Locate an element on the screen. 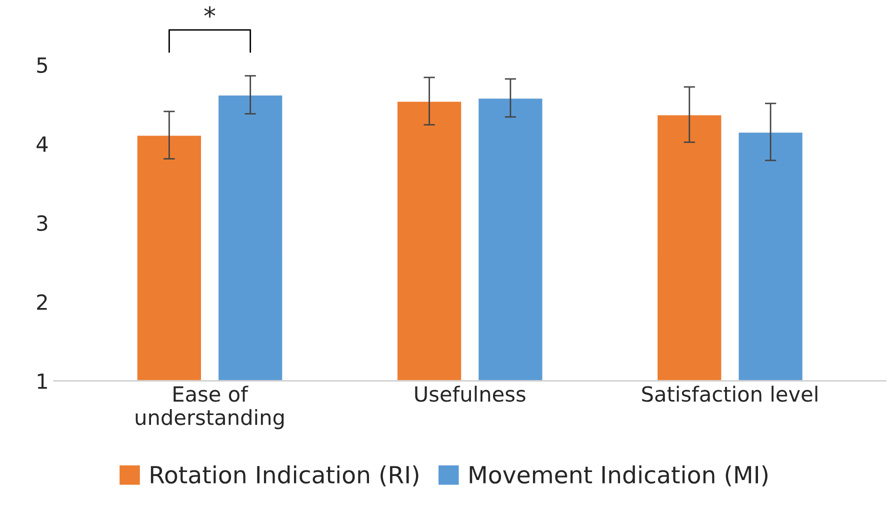 Image resolution: width=895 pixels, height=514 pixels. legend-label: Rotation Indication (RI) is located at coordinates (284, 475).